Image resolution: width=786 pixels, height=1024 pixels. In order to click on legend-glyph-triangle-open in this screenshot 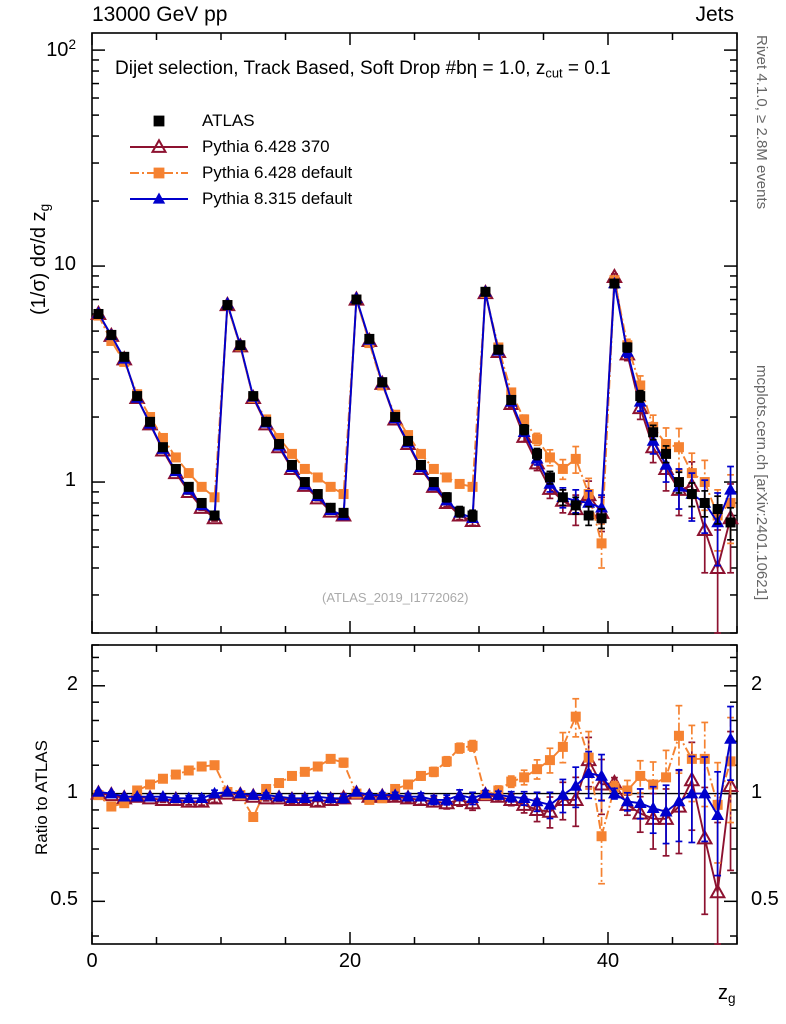, I will do `click(159, 145)`.